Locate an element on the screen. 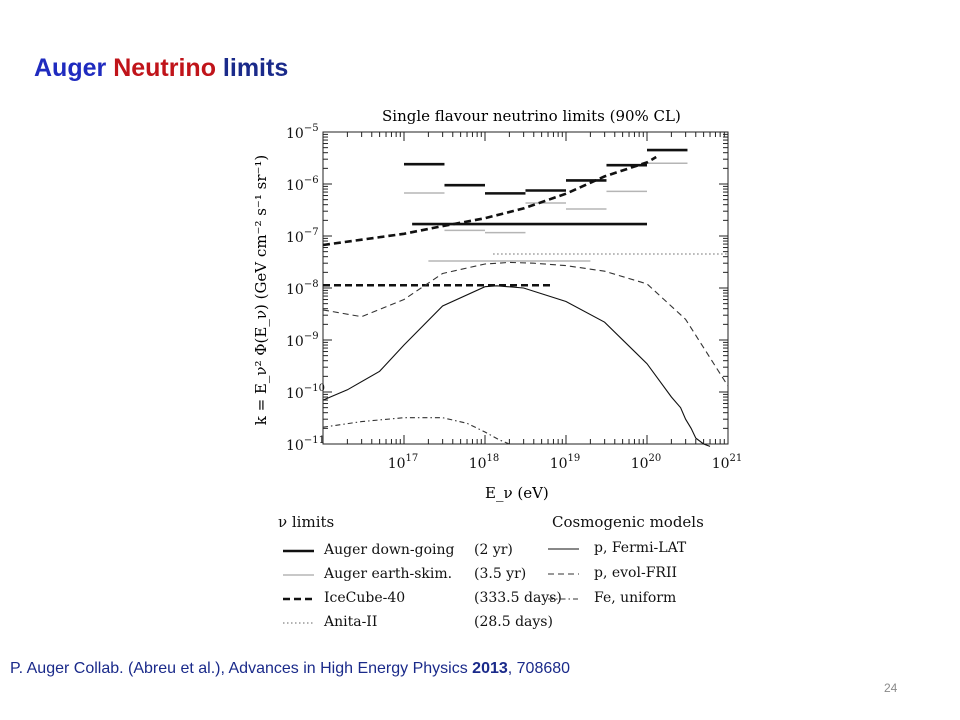  legend-models-heading: Cosmogenic models is located at coordinates (628, 522).